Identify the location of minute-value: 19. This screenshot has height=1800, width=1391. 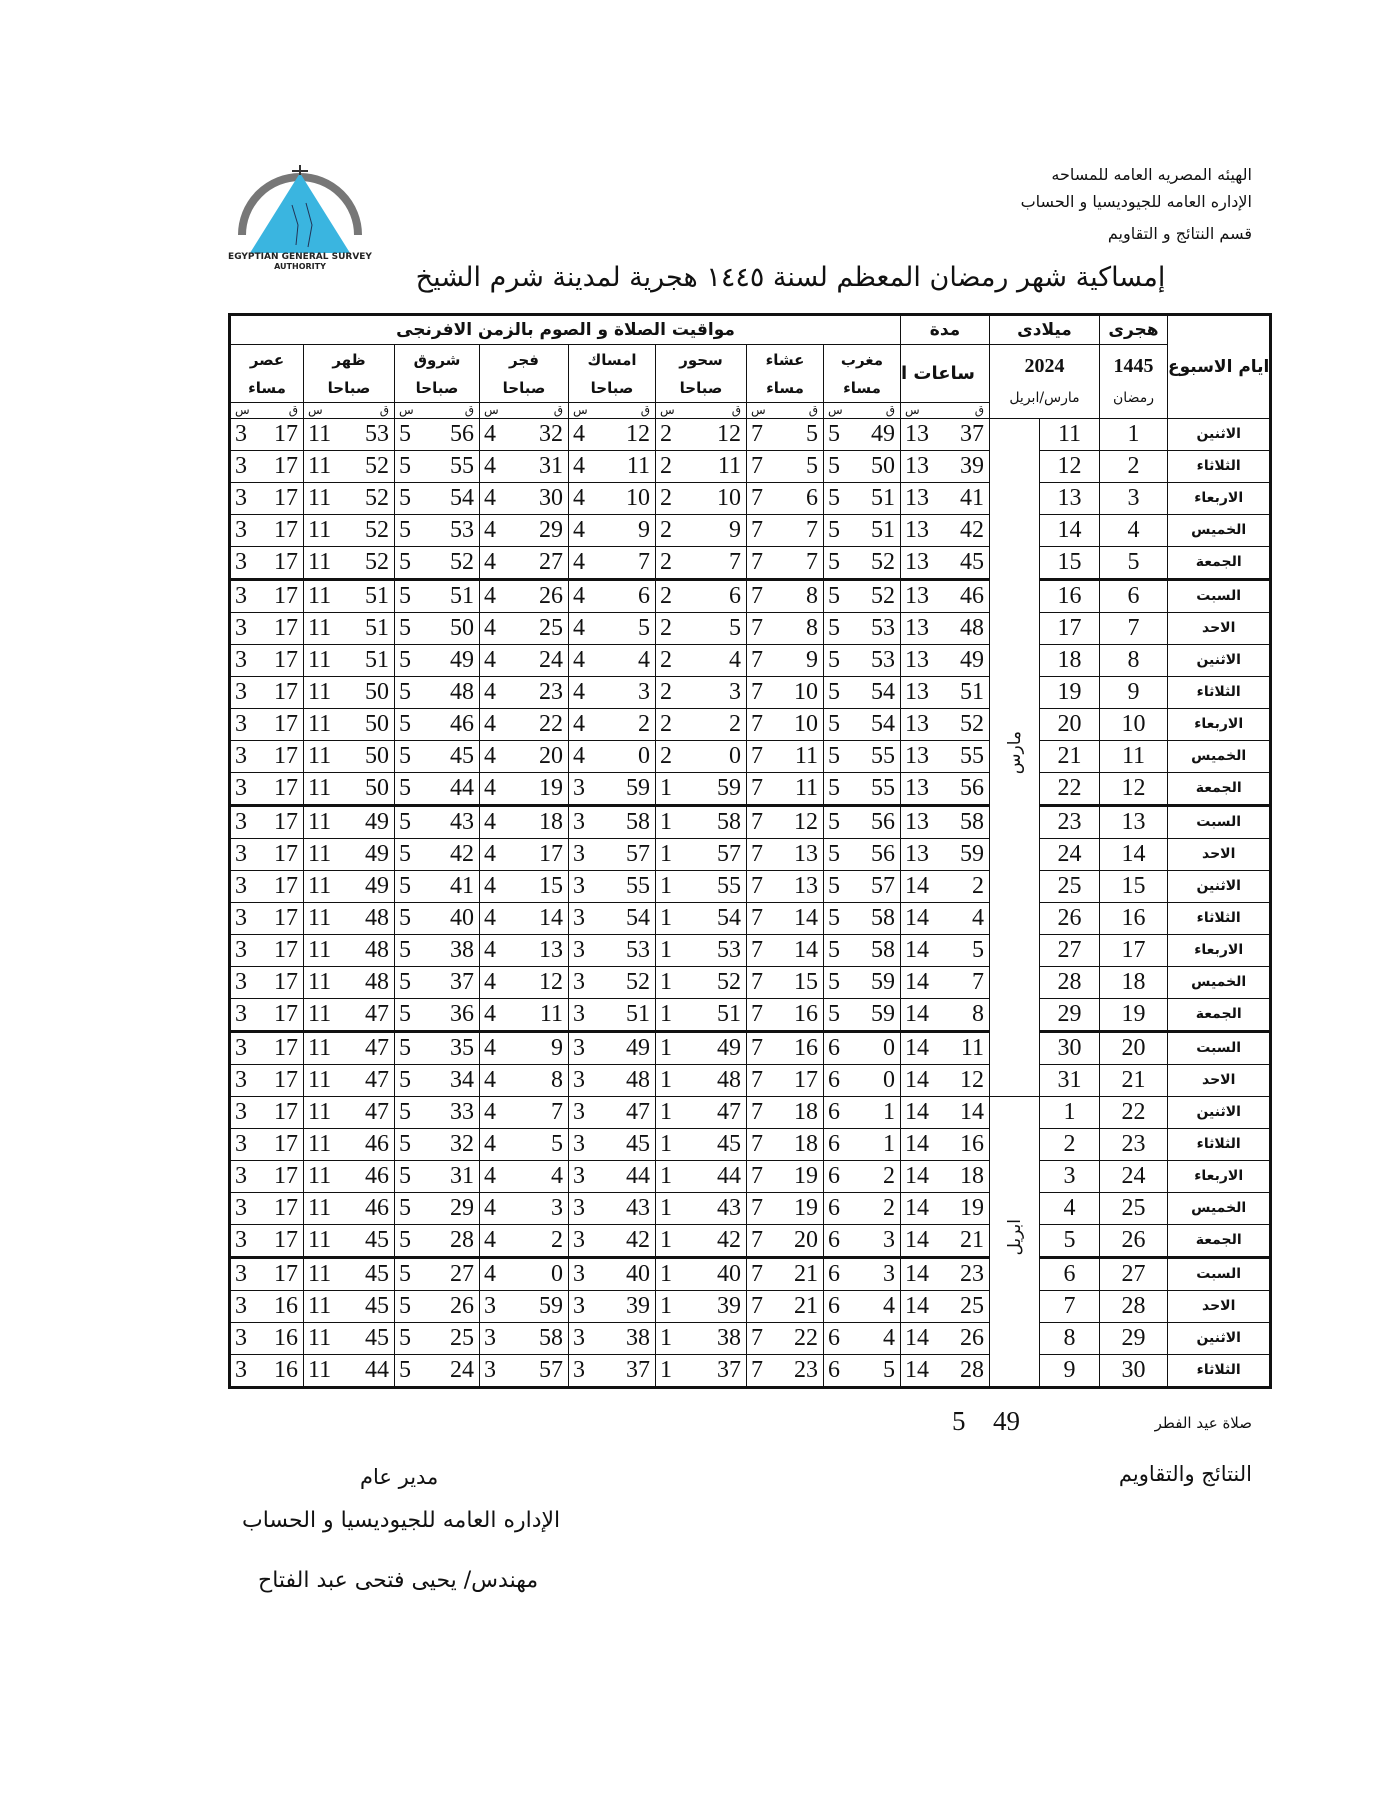
(539, 789).